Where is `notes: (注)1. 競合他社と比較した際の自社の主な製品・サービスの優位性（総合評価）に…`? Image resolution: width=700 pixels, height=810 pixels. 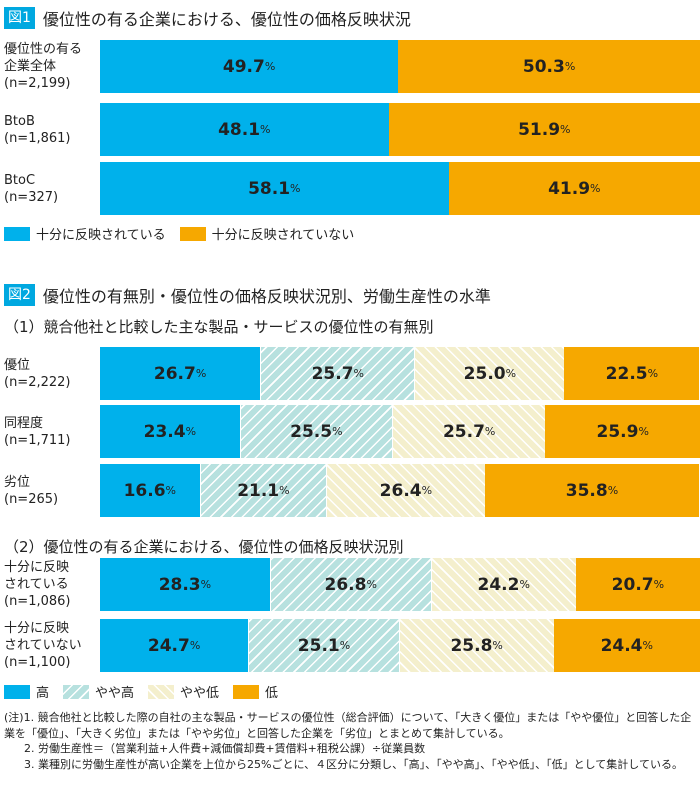
notes: (注)1. 競合他社と比較した際の自社の主な製品・サービスの優位性（総合評価）に… is located at coordinates (350, 741).